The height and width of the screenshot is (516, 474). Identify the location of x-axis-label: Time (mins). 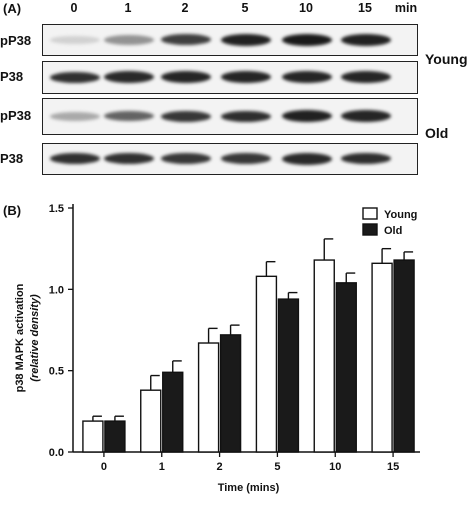
(249, 488).